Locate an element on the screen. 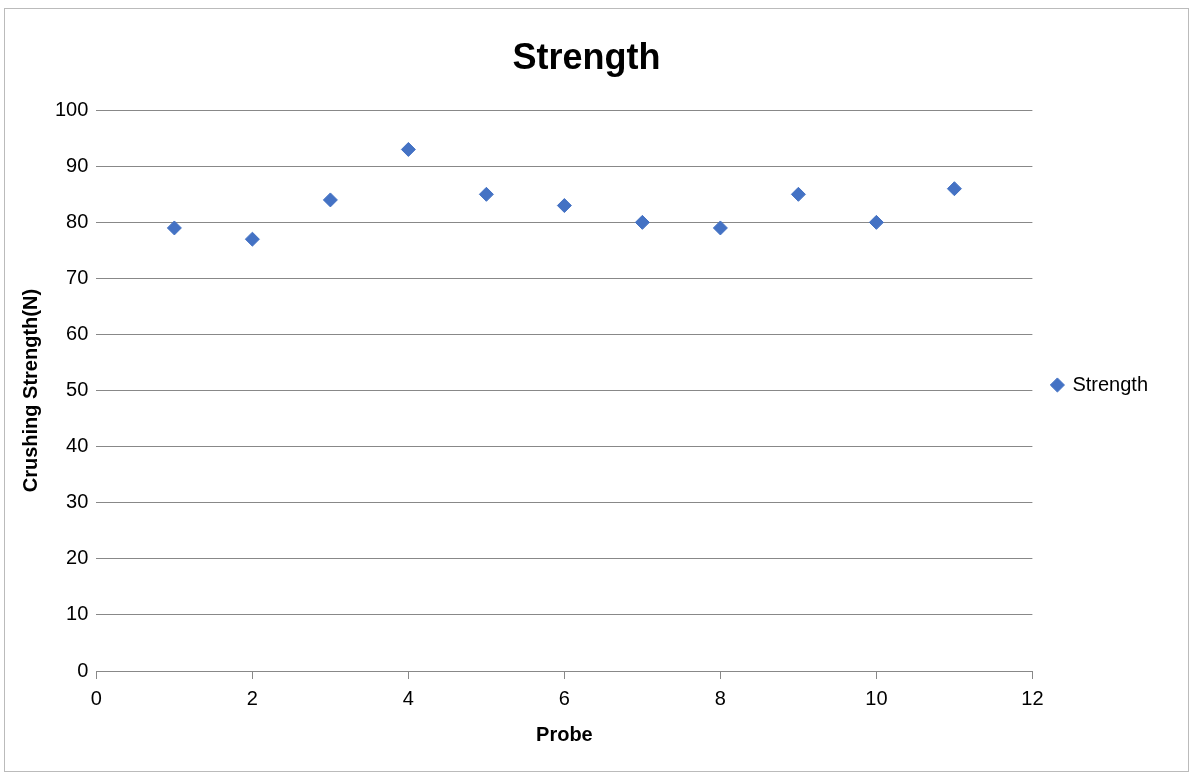  y-tick-label: 100 is located at coordinates (71, 108).